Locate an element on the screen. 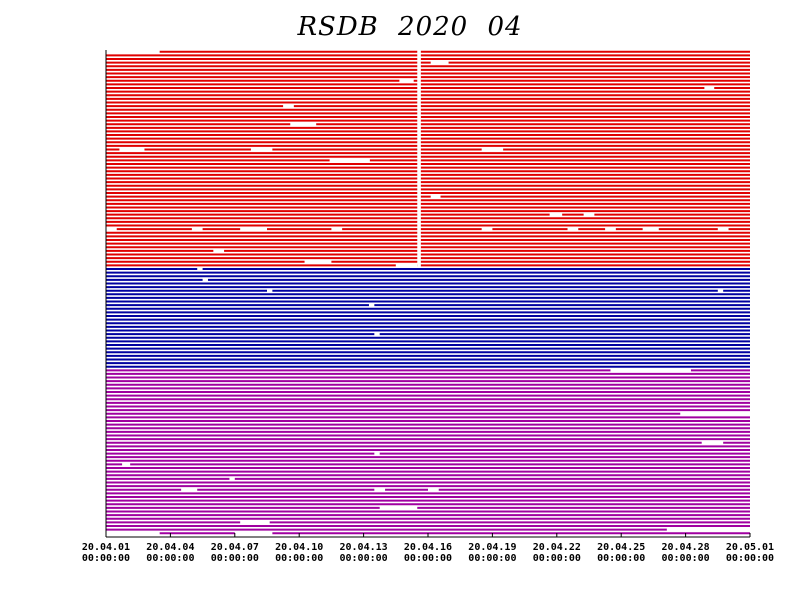 The width and height of the screenshot is (792, 612). x-tick-label: 20.04.28 00:00:00 is located at coordinates (685, 553).